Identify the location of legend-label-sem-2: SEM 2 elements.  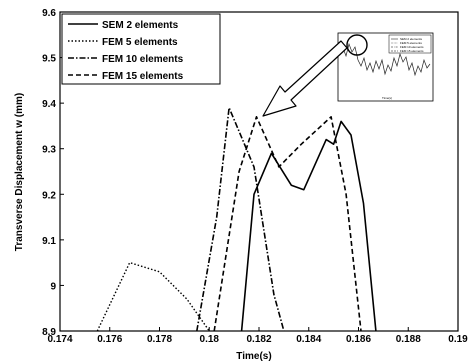
(140, 25).